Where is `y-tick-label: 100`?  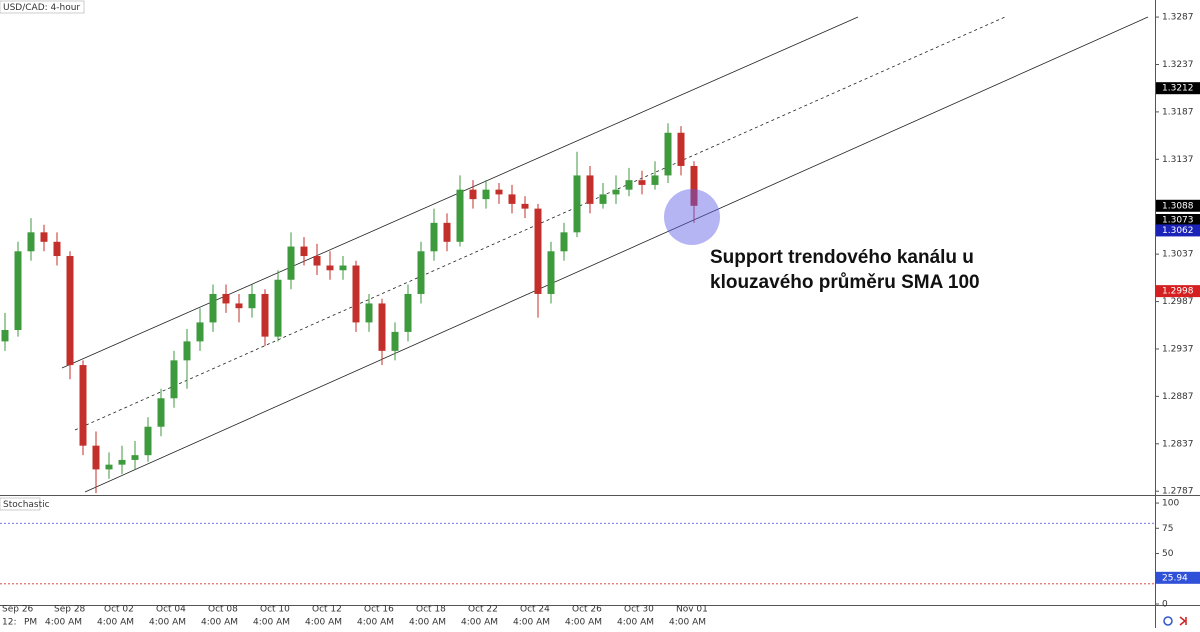
y-tick-label: 100 is located at coordinates (1170, 504).